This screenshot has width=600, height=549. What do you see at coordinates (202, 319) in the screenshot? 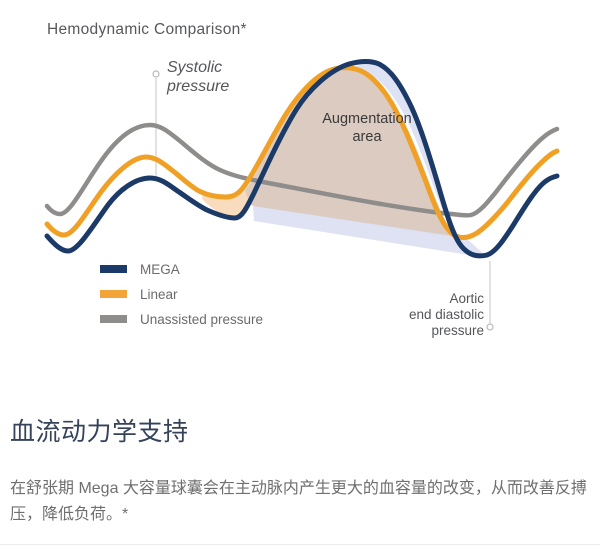
I see `unassisted-legend-label: Unassisted pressure` at bounding box center [202, 319].